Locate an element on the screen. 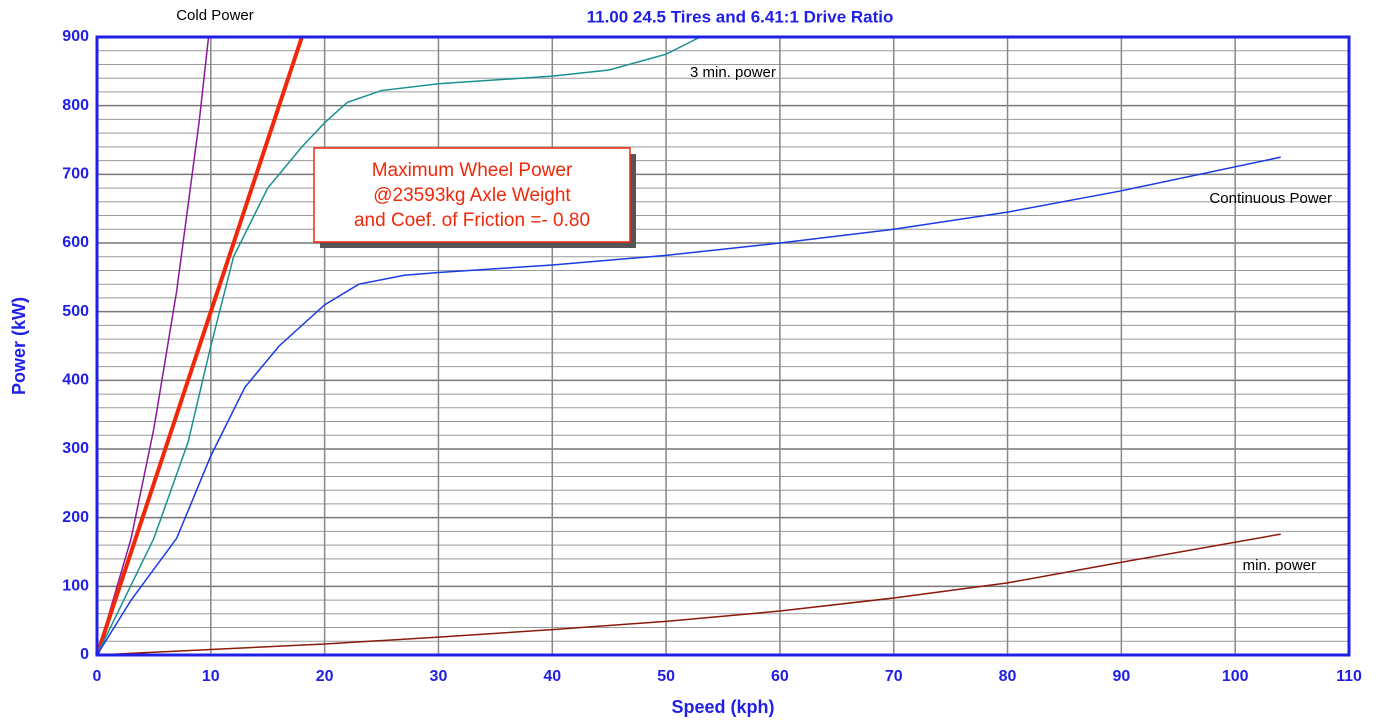 Image resolution: width=1385 pixels, height=727 pixels. x-axis-label: Speed (kph) is located at coordinates (722, 707).